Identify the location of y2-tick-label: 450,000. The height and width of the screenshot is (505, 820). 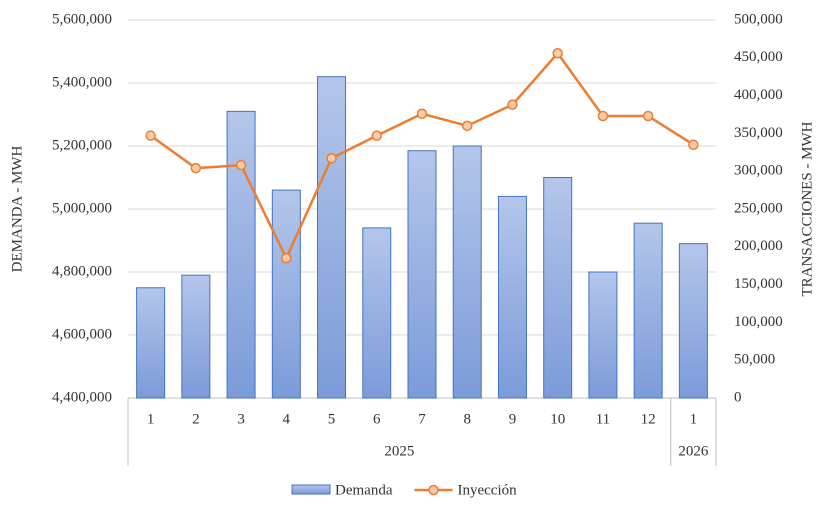
(758, 57).